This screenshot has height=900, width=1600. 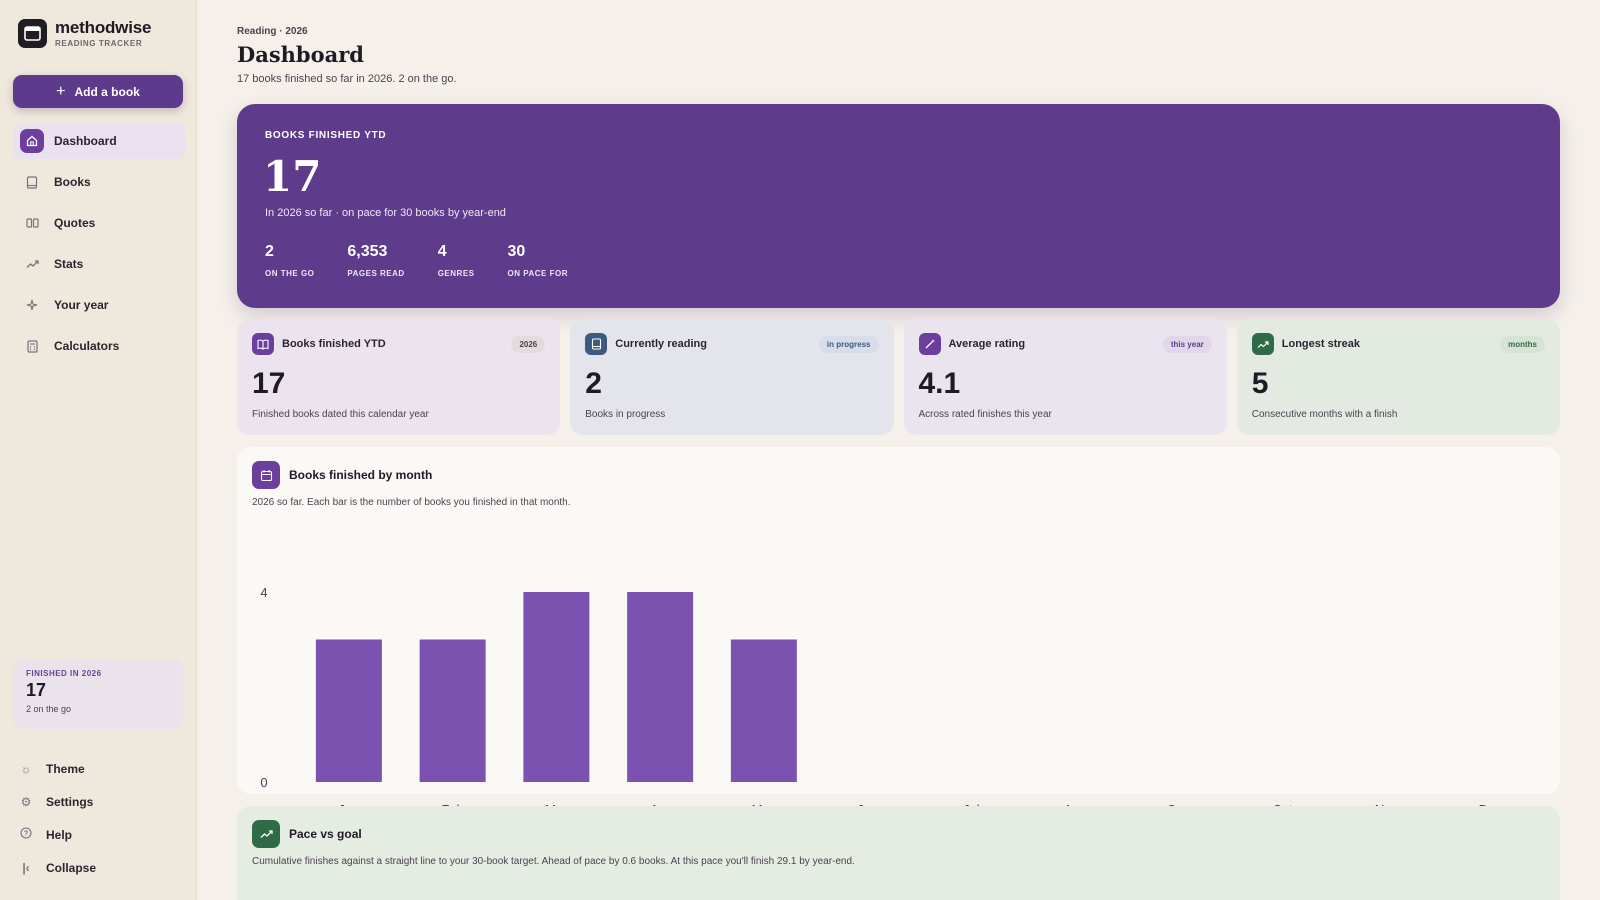 What do you see at coordinates (72, 182) in the screenshot?
I see `sidebar-item-label: Books` at bounding box center [72, 182].